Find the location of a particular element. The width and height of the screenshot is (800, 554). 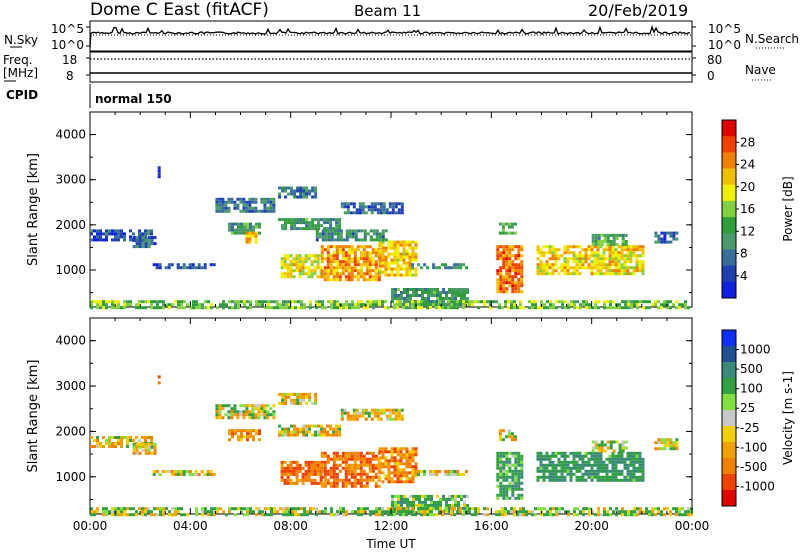

velocity-colorbar-label: -1000 is located at coordinates (757, 486).